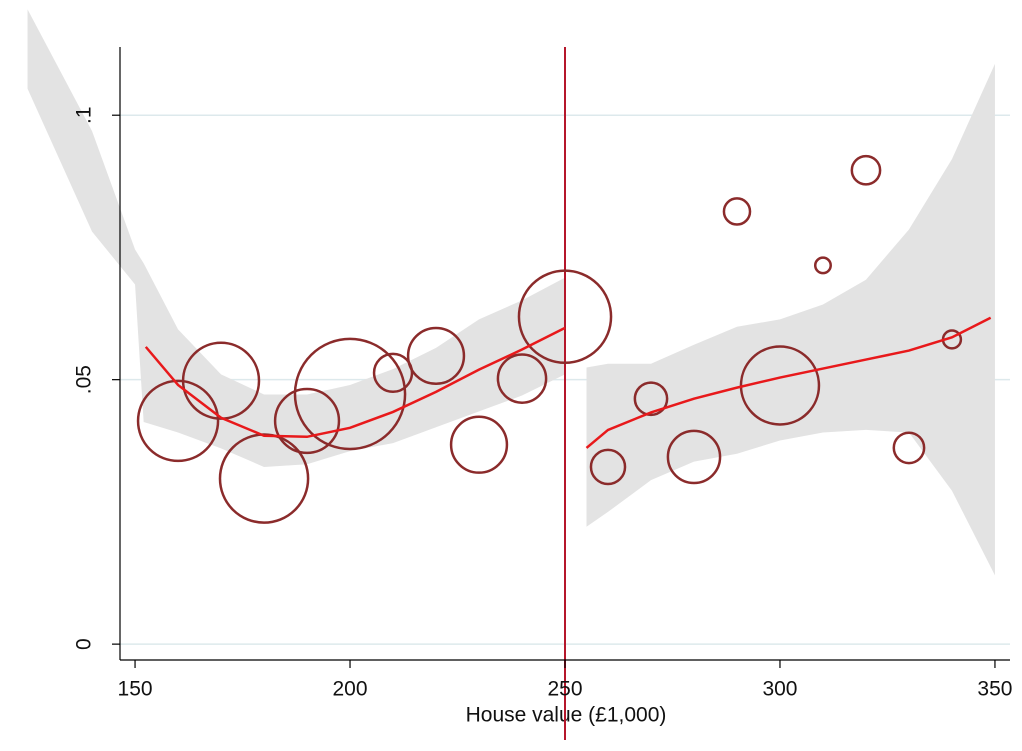  What do you see at coordinates (994, 689) in the screenshot?
I see `x-tick-label: 350` at bounding box center [994, 689].